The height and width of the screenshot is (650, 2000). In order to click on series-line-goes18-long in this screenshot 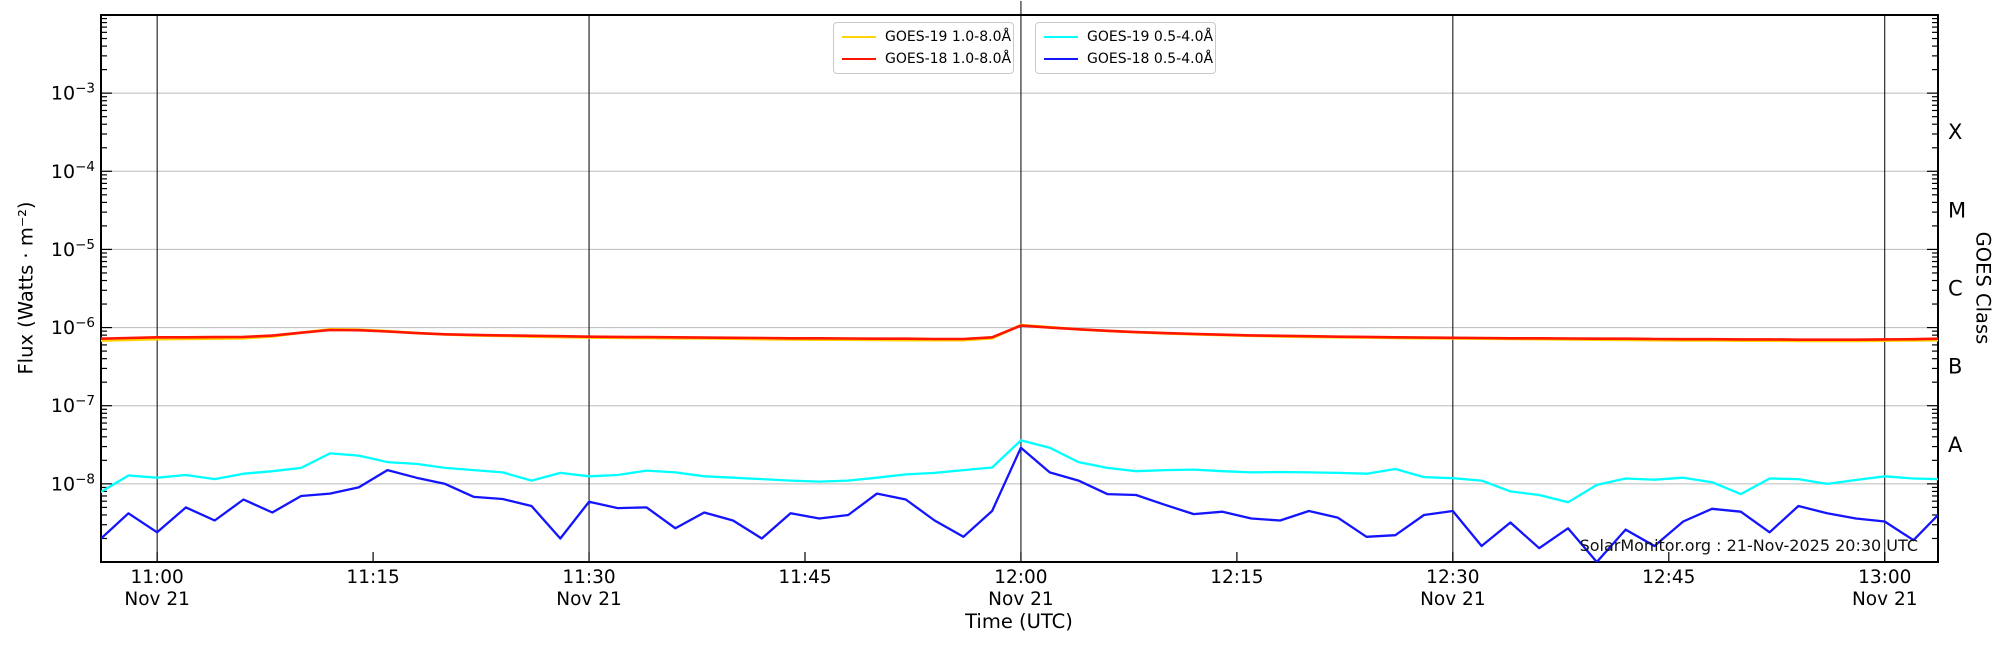, I will do `click(1019, 333)`.